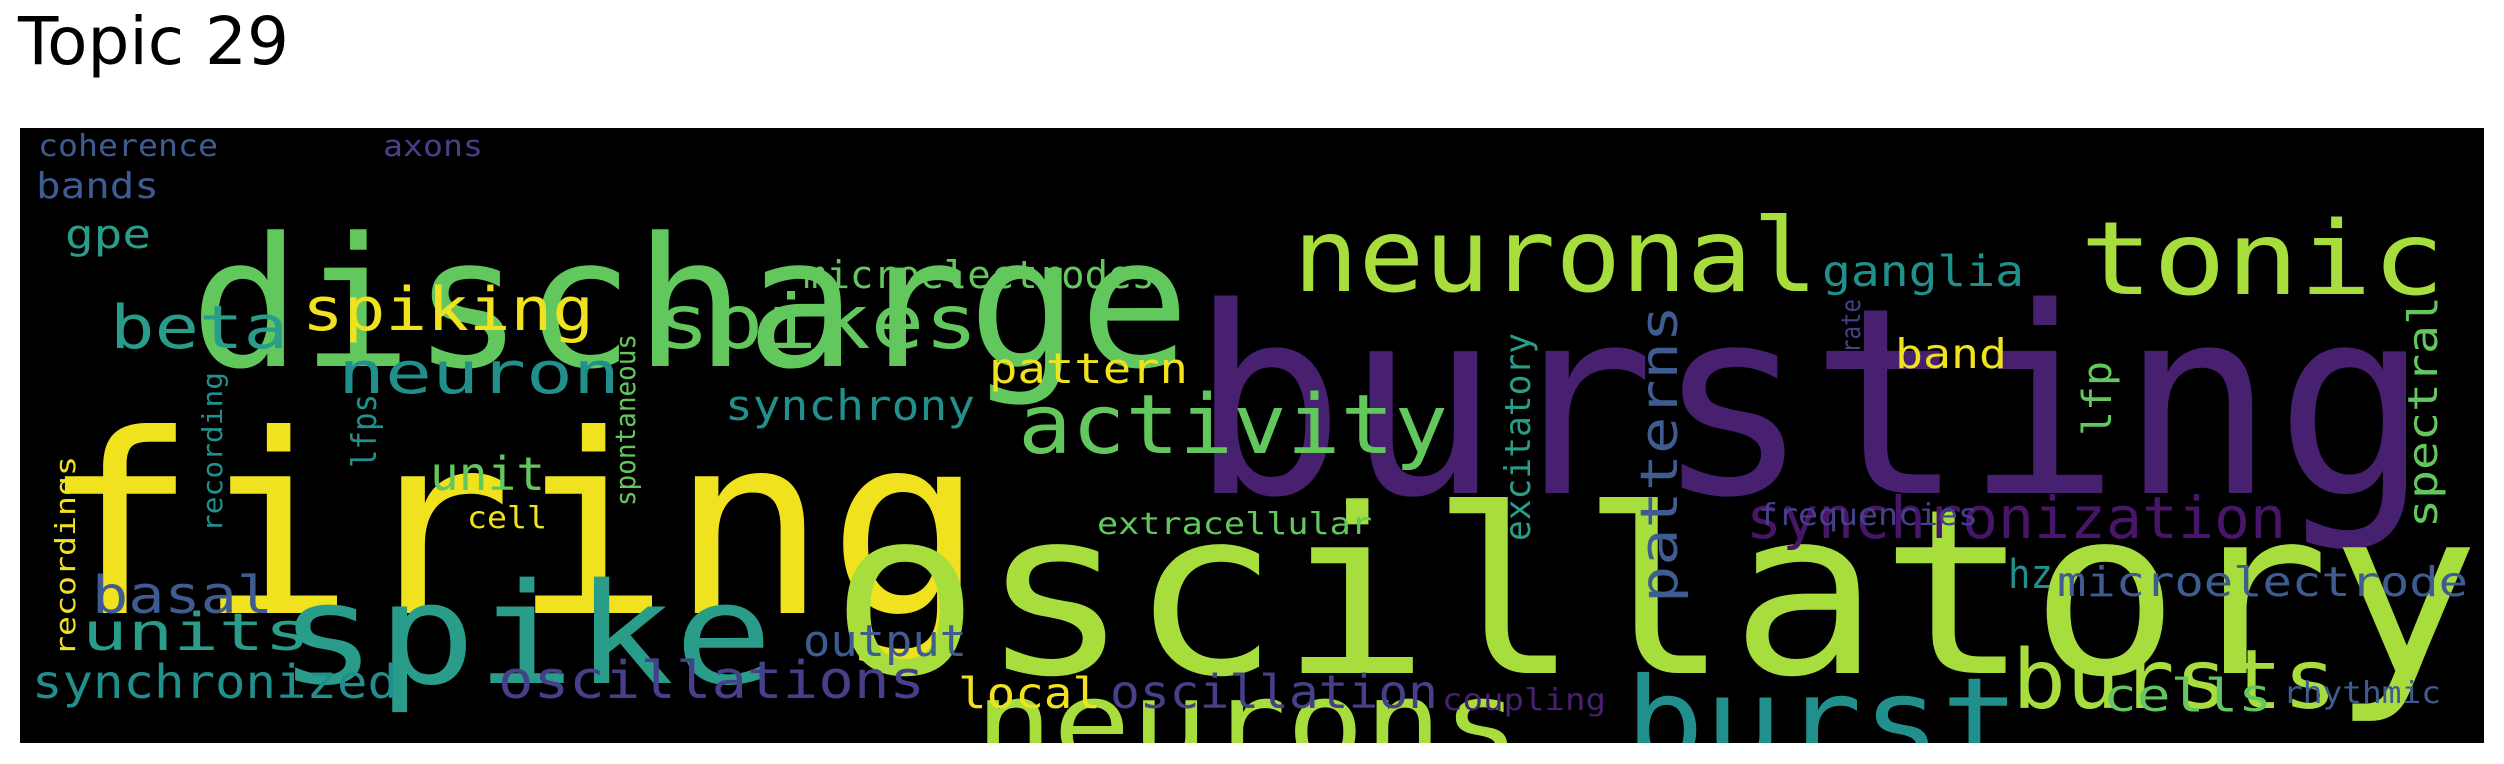 The height and width of the screenshot is (764, 2504). I want to click on page-title: Topic 29, so click(153, 41).